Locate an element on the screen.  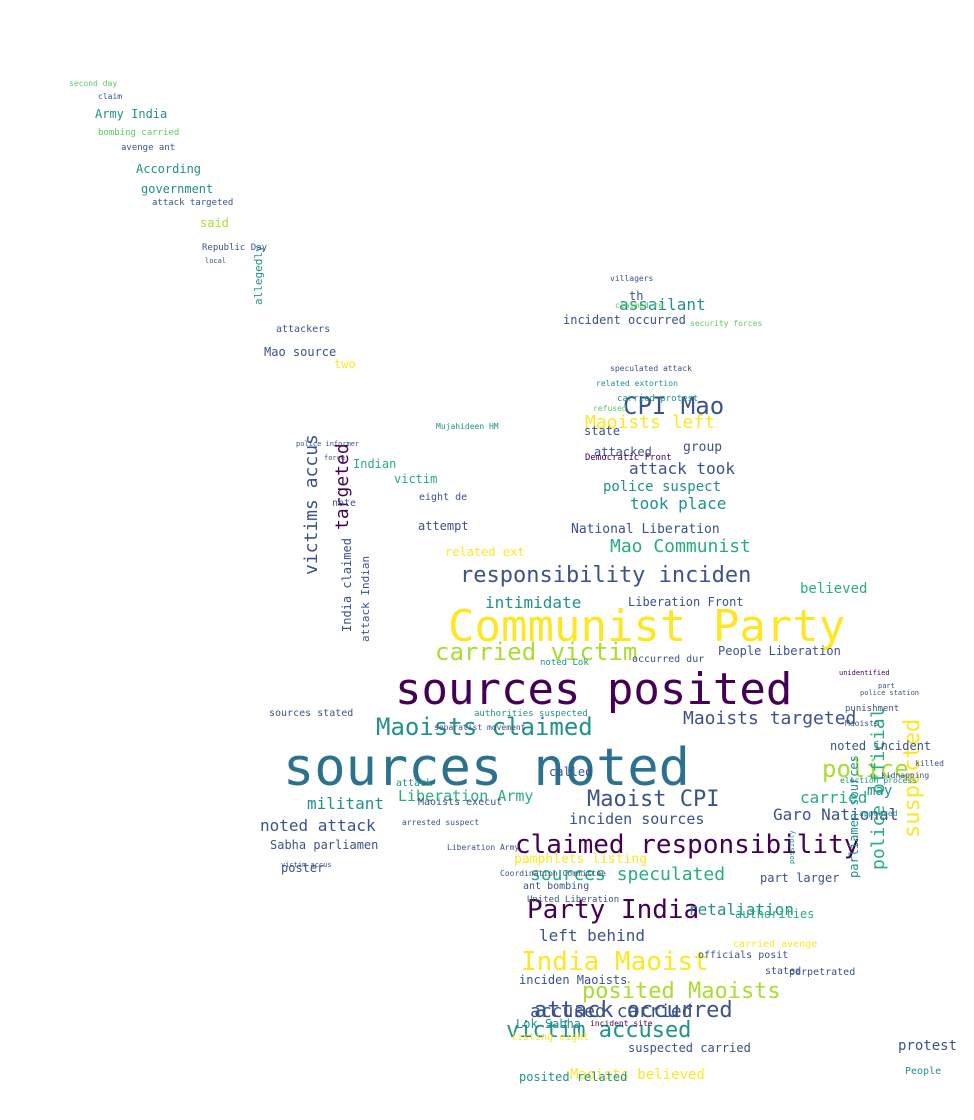
word-cloud-term: two is located at coordinates (345, 364).